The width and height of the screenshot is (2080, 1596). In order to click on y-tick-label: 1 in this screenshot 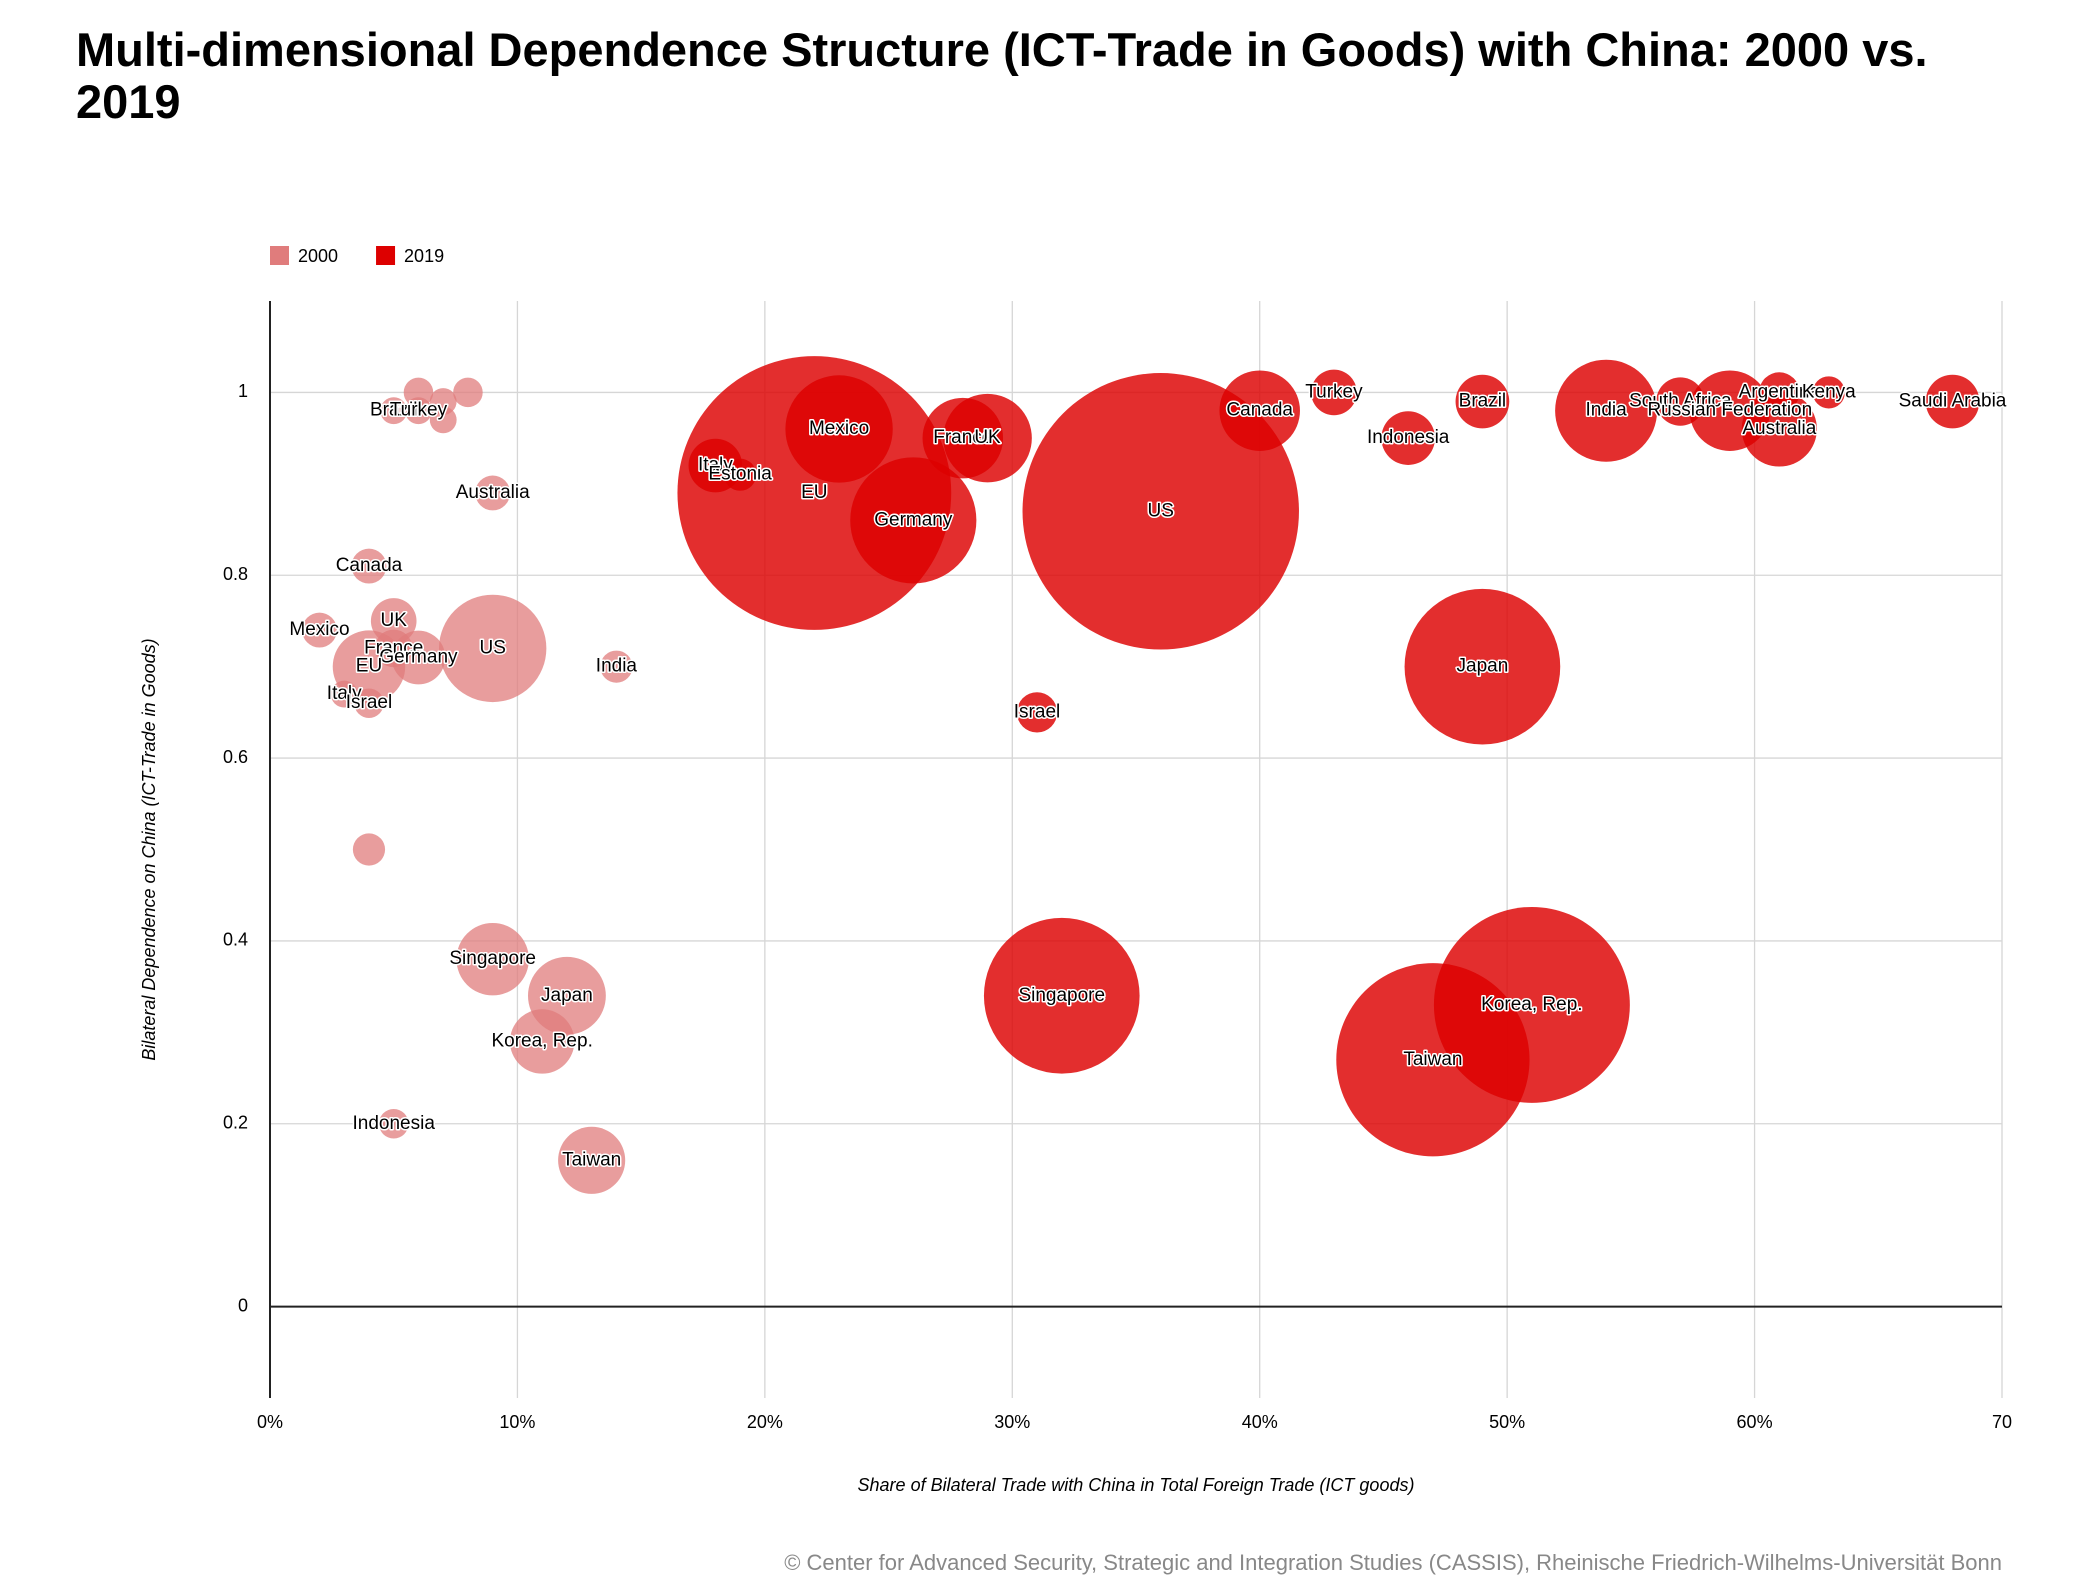, I will do `click(243, 391)`.